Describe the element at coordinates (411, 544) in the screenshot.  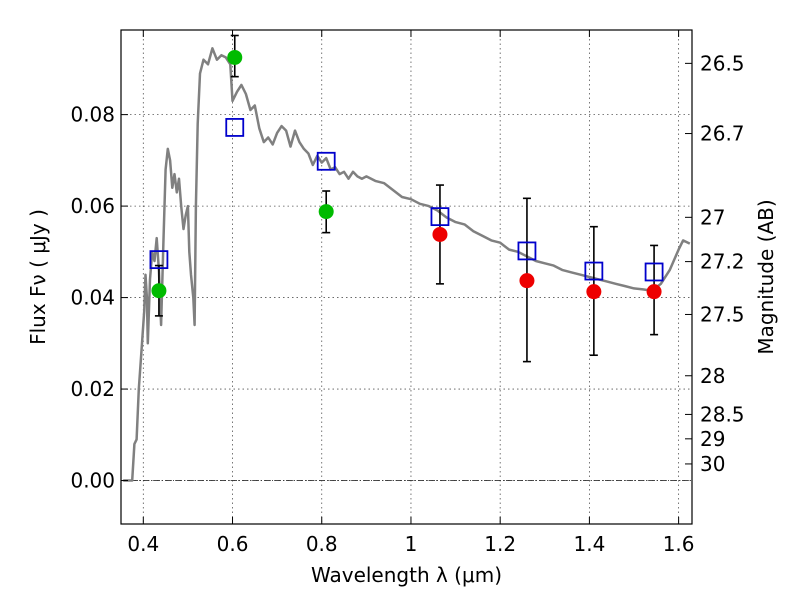
I see `x-tick-label: 1` at that location.